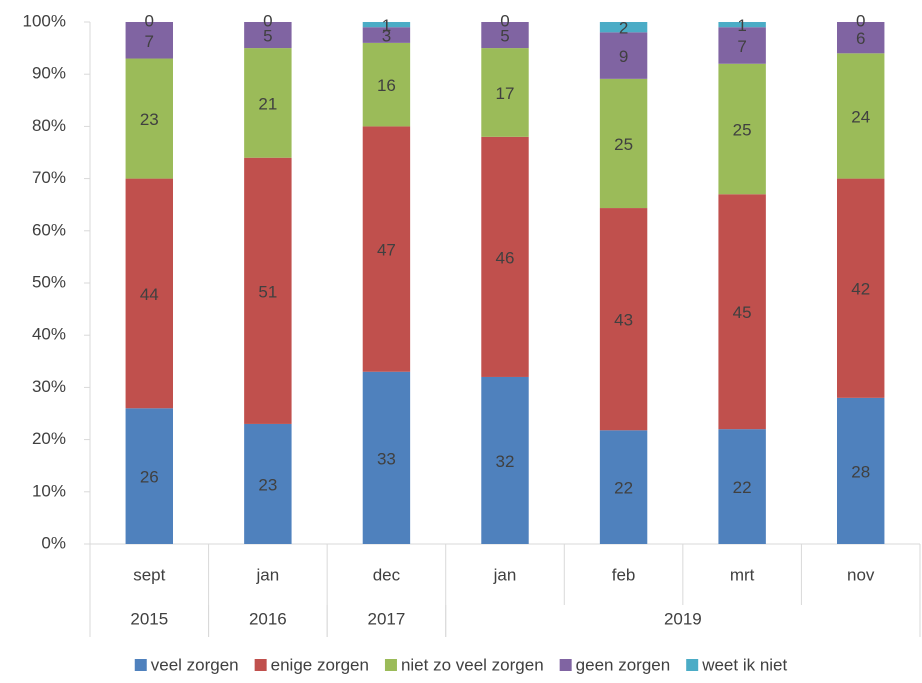 This screenshot has width=922, height=683. What do you see at coordinates (49, 73) in the screenshot?
I see `y-tick-label: 90%` at bounding box center [49, 73].